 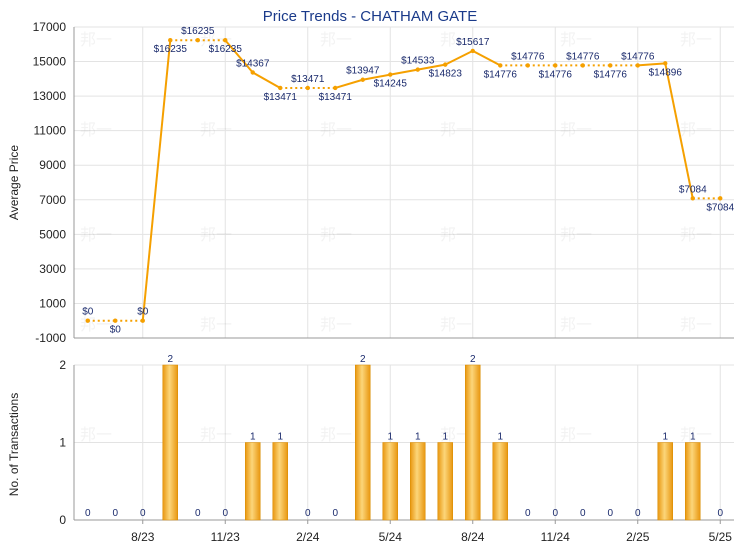 What do you see at coordinates (666, 72) in the screenshot?
I see `price-data-label: $14896` at bounding box center [666, 72].